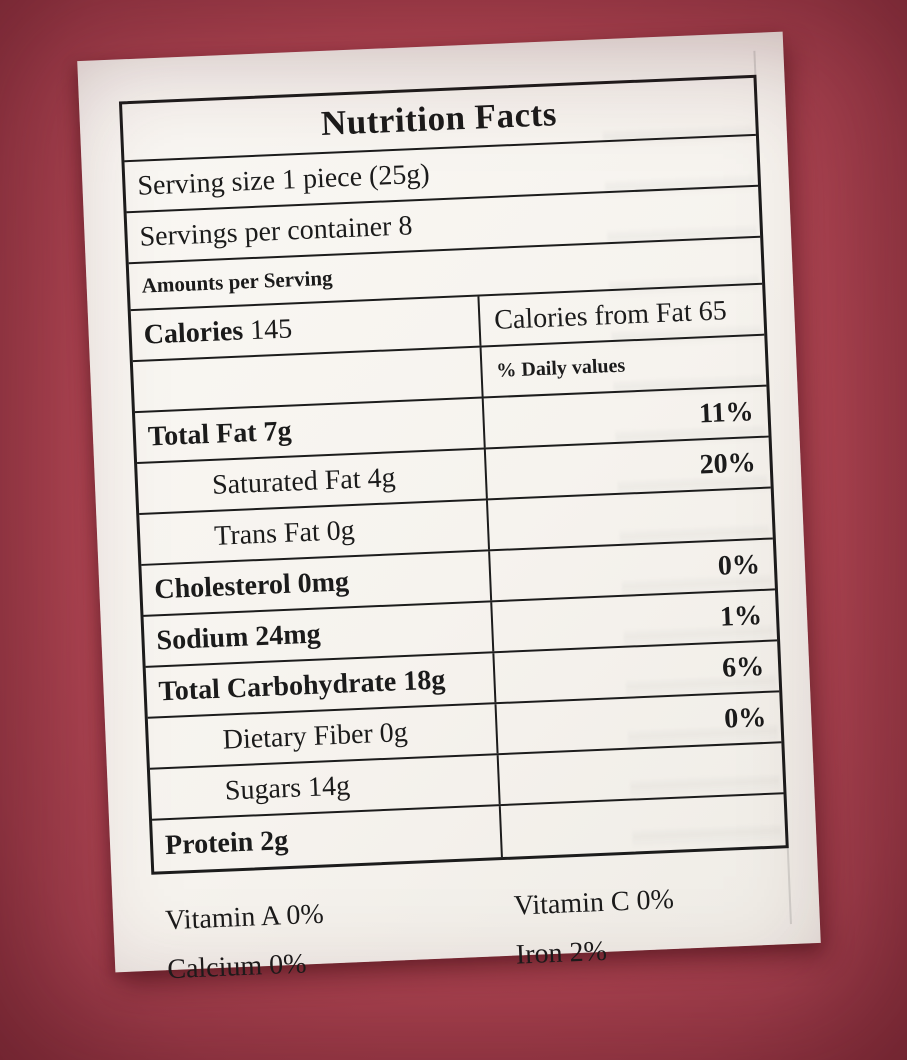 The image size is (907, 1060). What do you see at coordinates (275, 231) in the screenshot?
I see `servings-per-container-text: Servings per container 8` at bounding box center [275, 231].